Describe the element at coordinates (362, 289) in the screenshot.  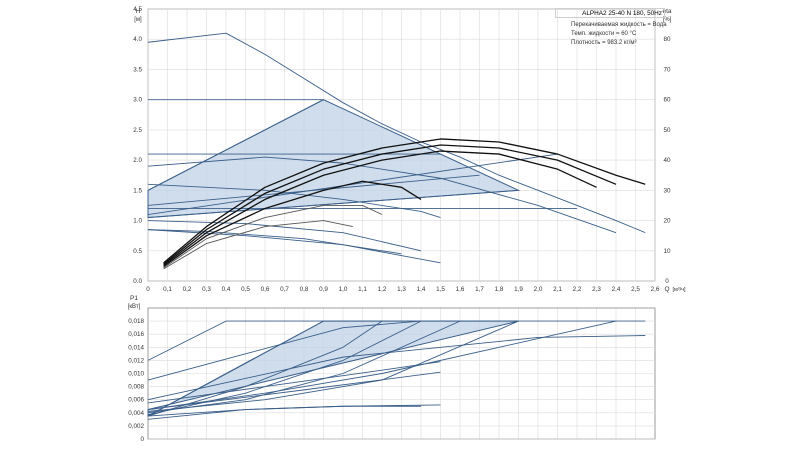
I see `head-x-tick: 1,1` at that location.